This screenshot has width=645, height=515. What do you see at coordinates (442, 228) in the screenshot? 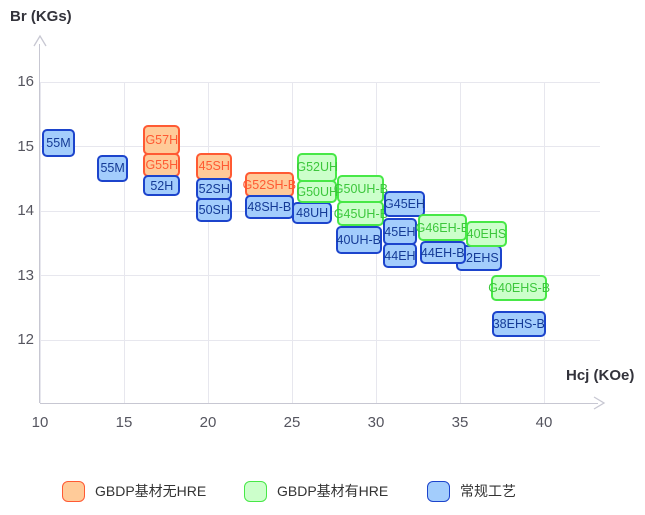
I see `grade-box-g46eh-b: G46EH-B` at bounding box center [442, 228].